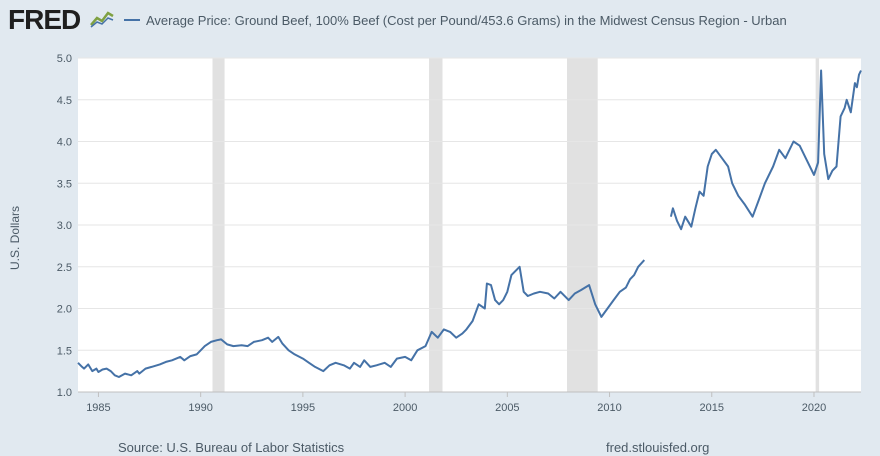  I want to click on y-tick-label: 1.5, so click(64, 351).